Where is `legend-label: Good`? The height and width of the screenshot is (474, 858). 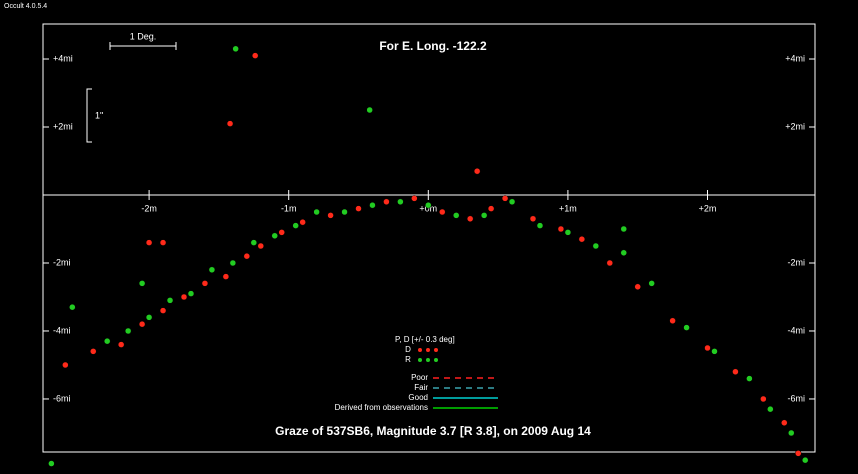
legend-label: Good is located at coordinates (418, 397).